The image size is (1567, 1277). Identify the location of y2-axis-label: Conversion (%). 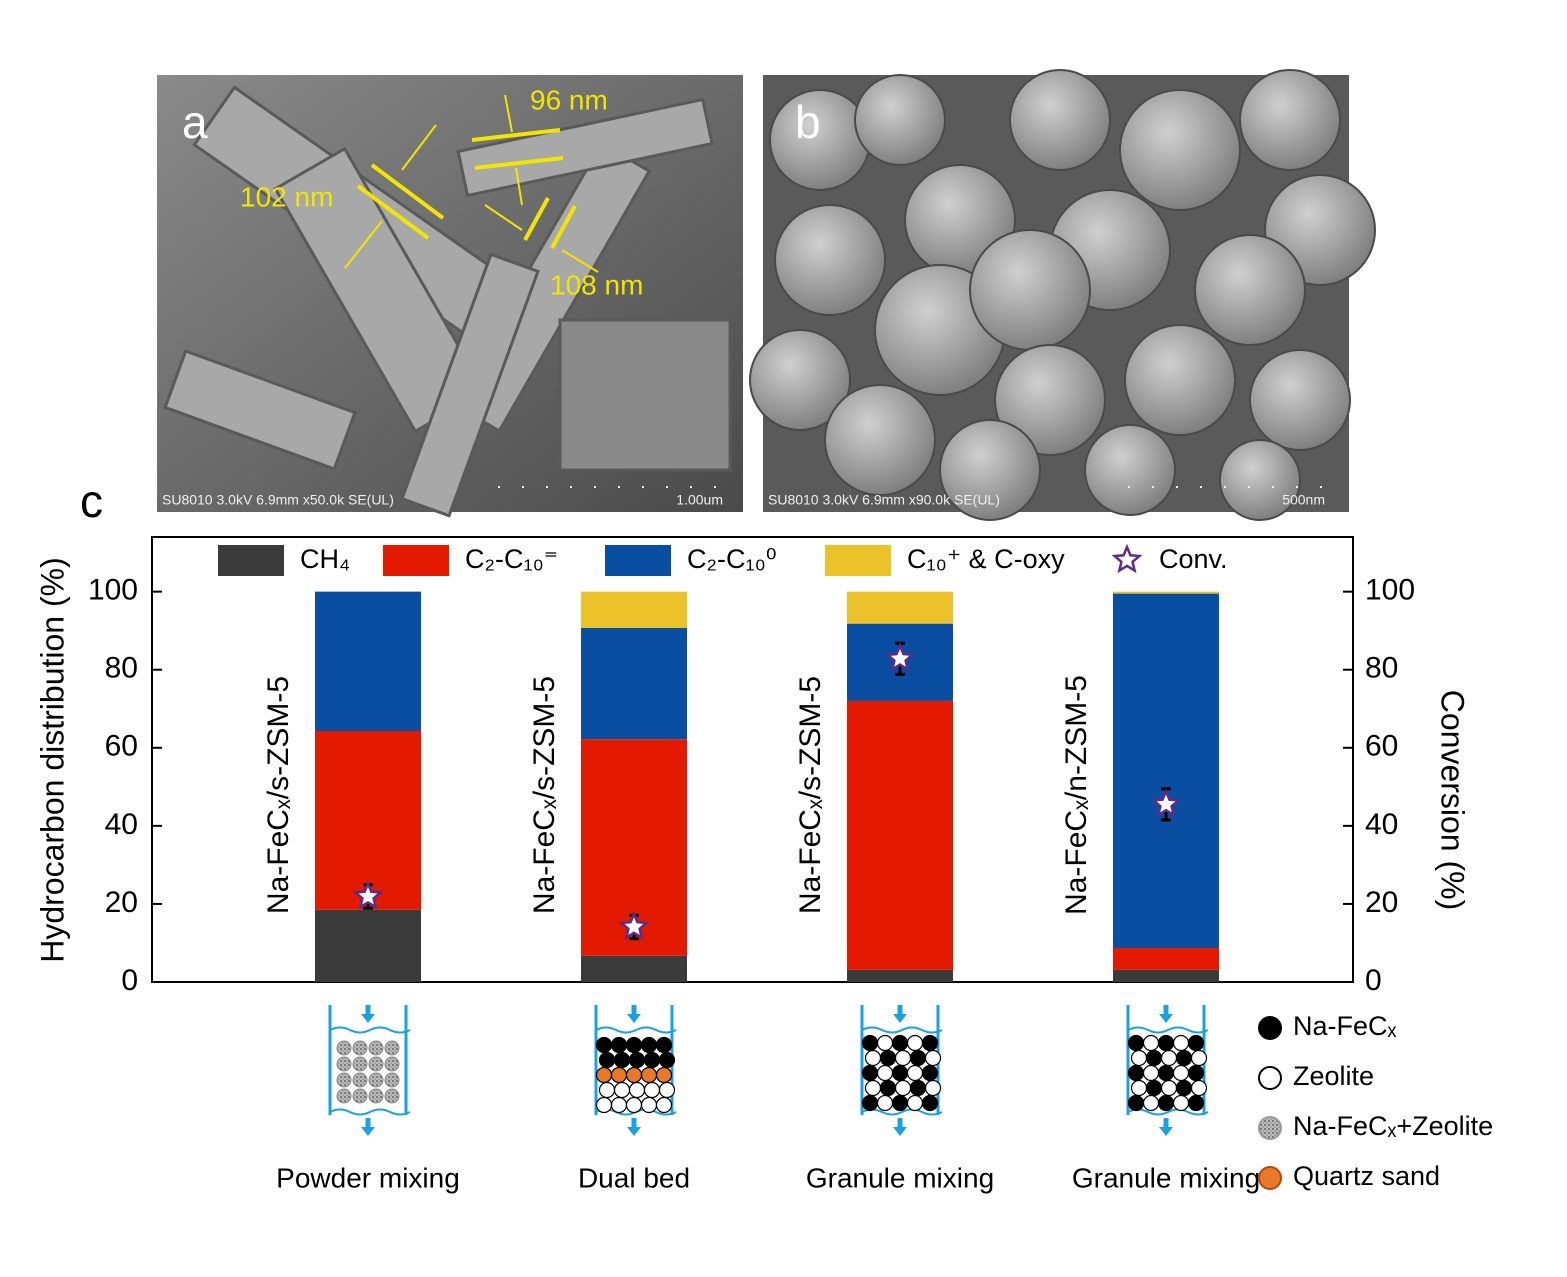
(1453, 800).